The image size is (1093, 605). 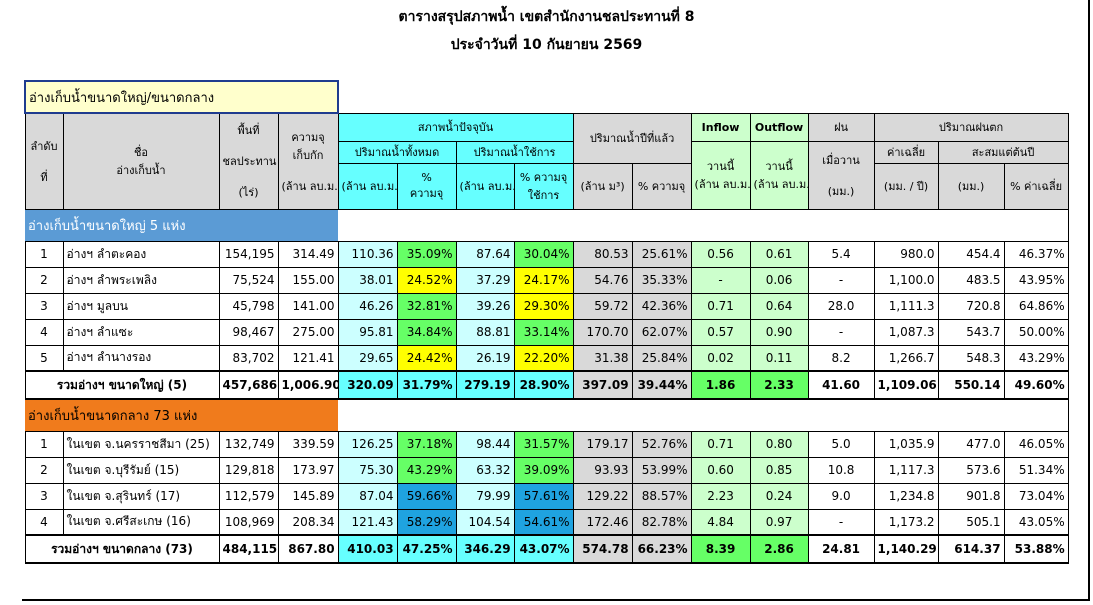 What do you see at coordinates (141, 496) in the screenshot?
I see `cell-name: ในเขต จ.สุรินทร์ (17)` at bounding box center [141, 496].